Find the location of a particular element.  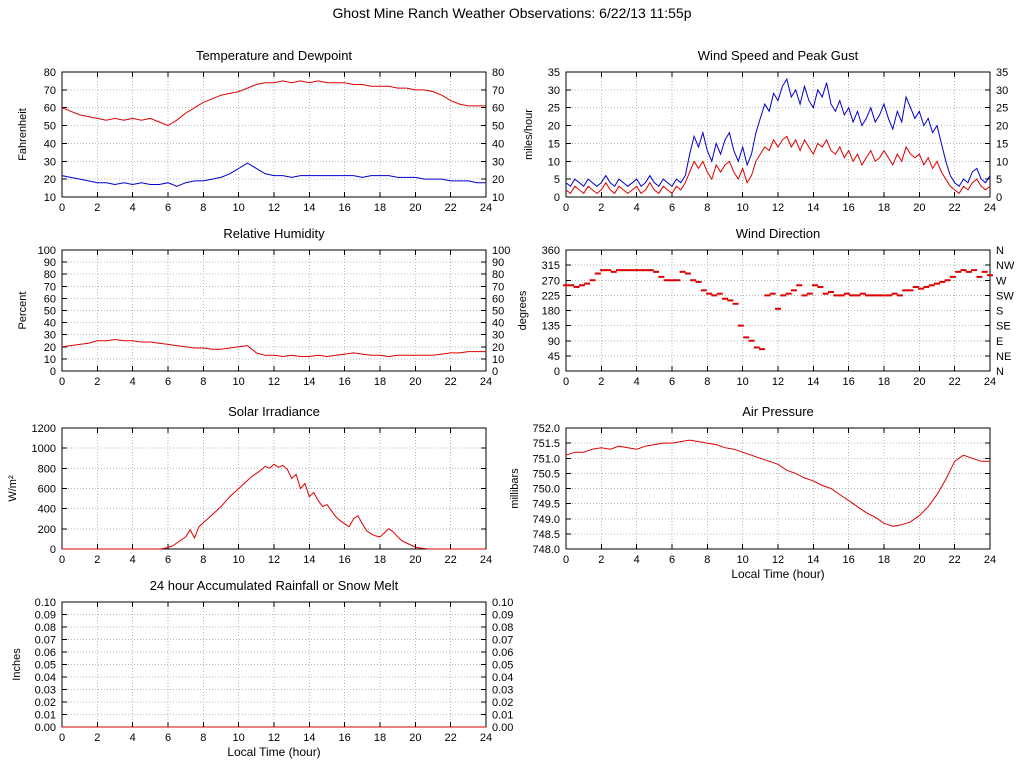

y-tick-label-right: 25 is located at coordinates (1002, 109).